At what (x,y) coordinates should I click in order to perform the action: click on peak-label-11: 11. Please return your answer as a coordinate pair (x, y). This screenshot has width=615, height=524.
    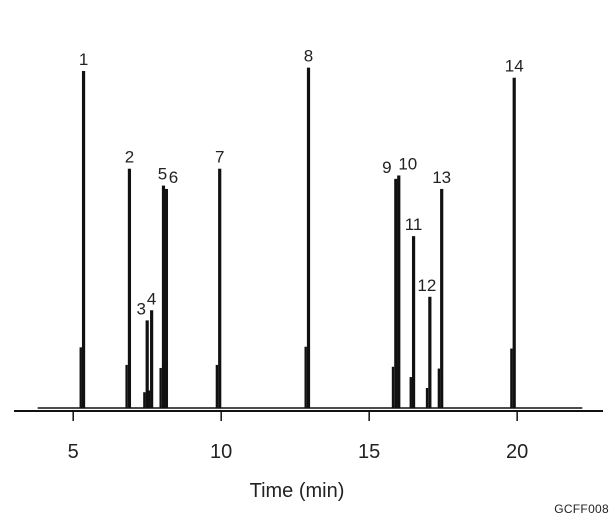
    Looking at the image, I should click on (414, 224).